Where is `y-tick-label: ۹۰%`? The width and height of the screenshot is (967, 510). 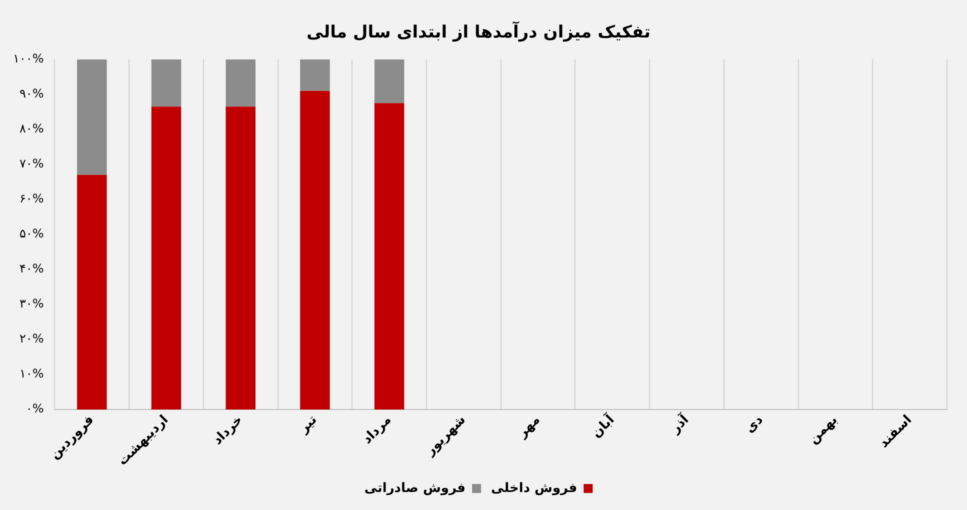
y-tick-label: ۹۰% is located at coordinates (31, 93).